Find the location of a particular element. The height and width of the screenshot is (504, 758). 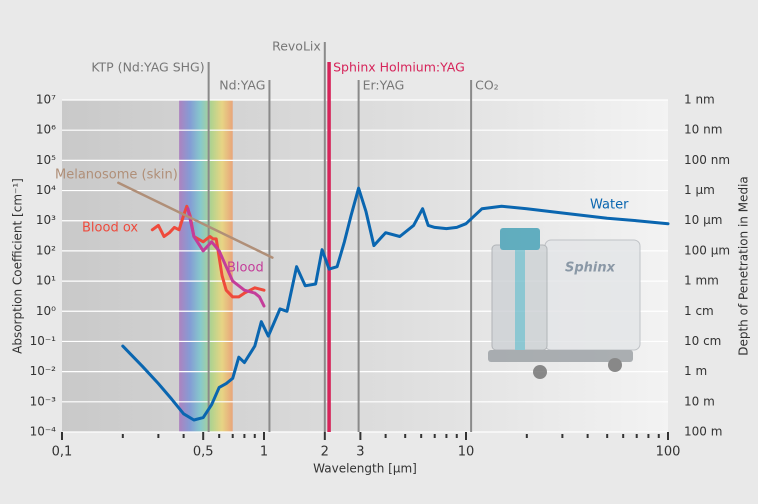

y-tick-label: 10⁰ is located at coordinates (46, 311).